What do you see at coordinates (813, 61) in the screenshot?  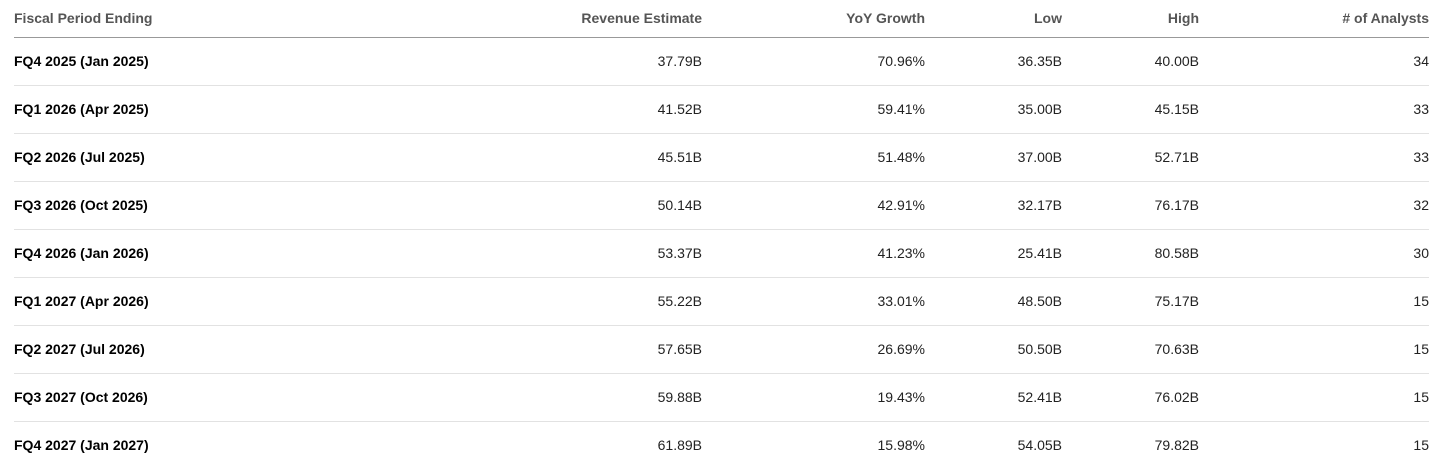 I see `cell-yoy-growth: 70.96%` at bounding box center [813, 61].